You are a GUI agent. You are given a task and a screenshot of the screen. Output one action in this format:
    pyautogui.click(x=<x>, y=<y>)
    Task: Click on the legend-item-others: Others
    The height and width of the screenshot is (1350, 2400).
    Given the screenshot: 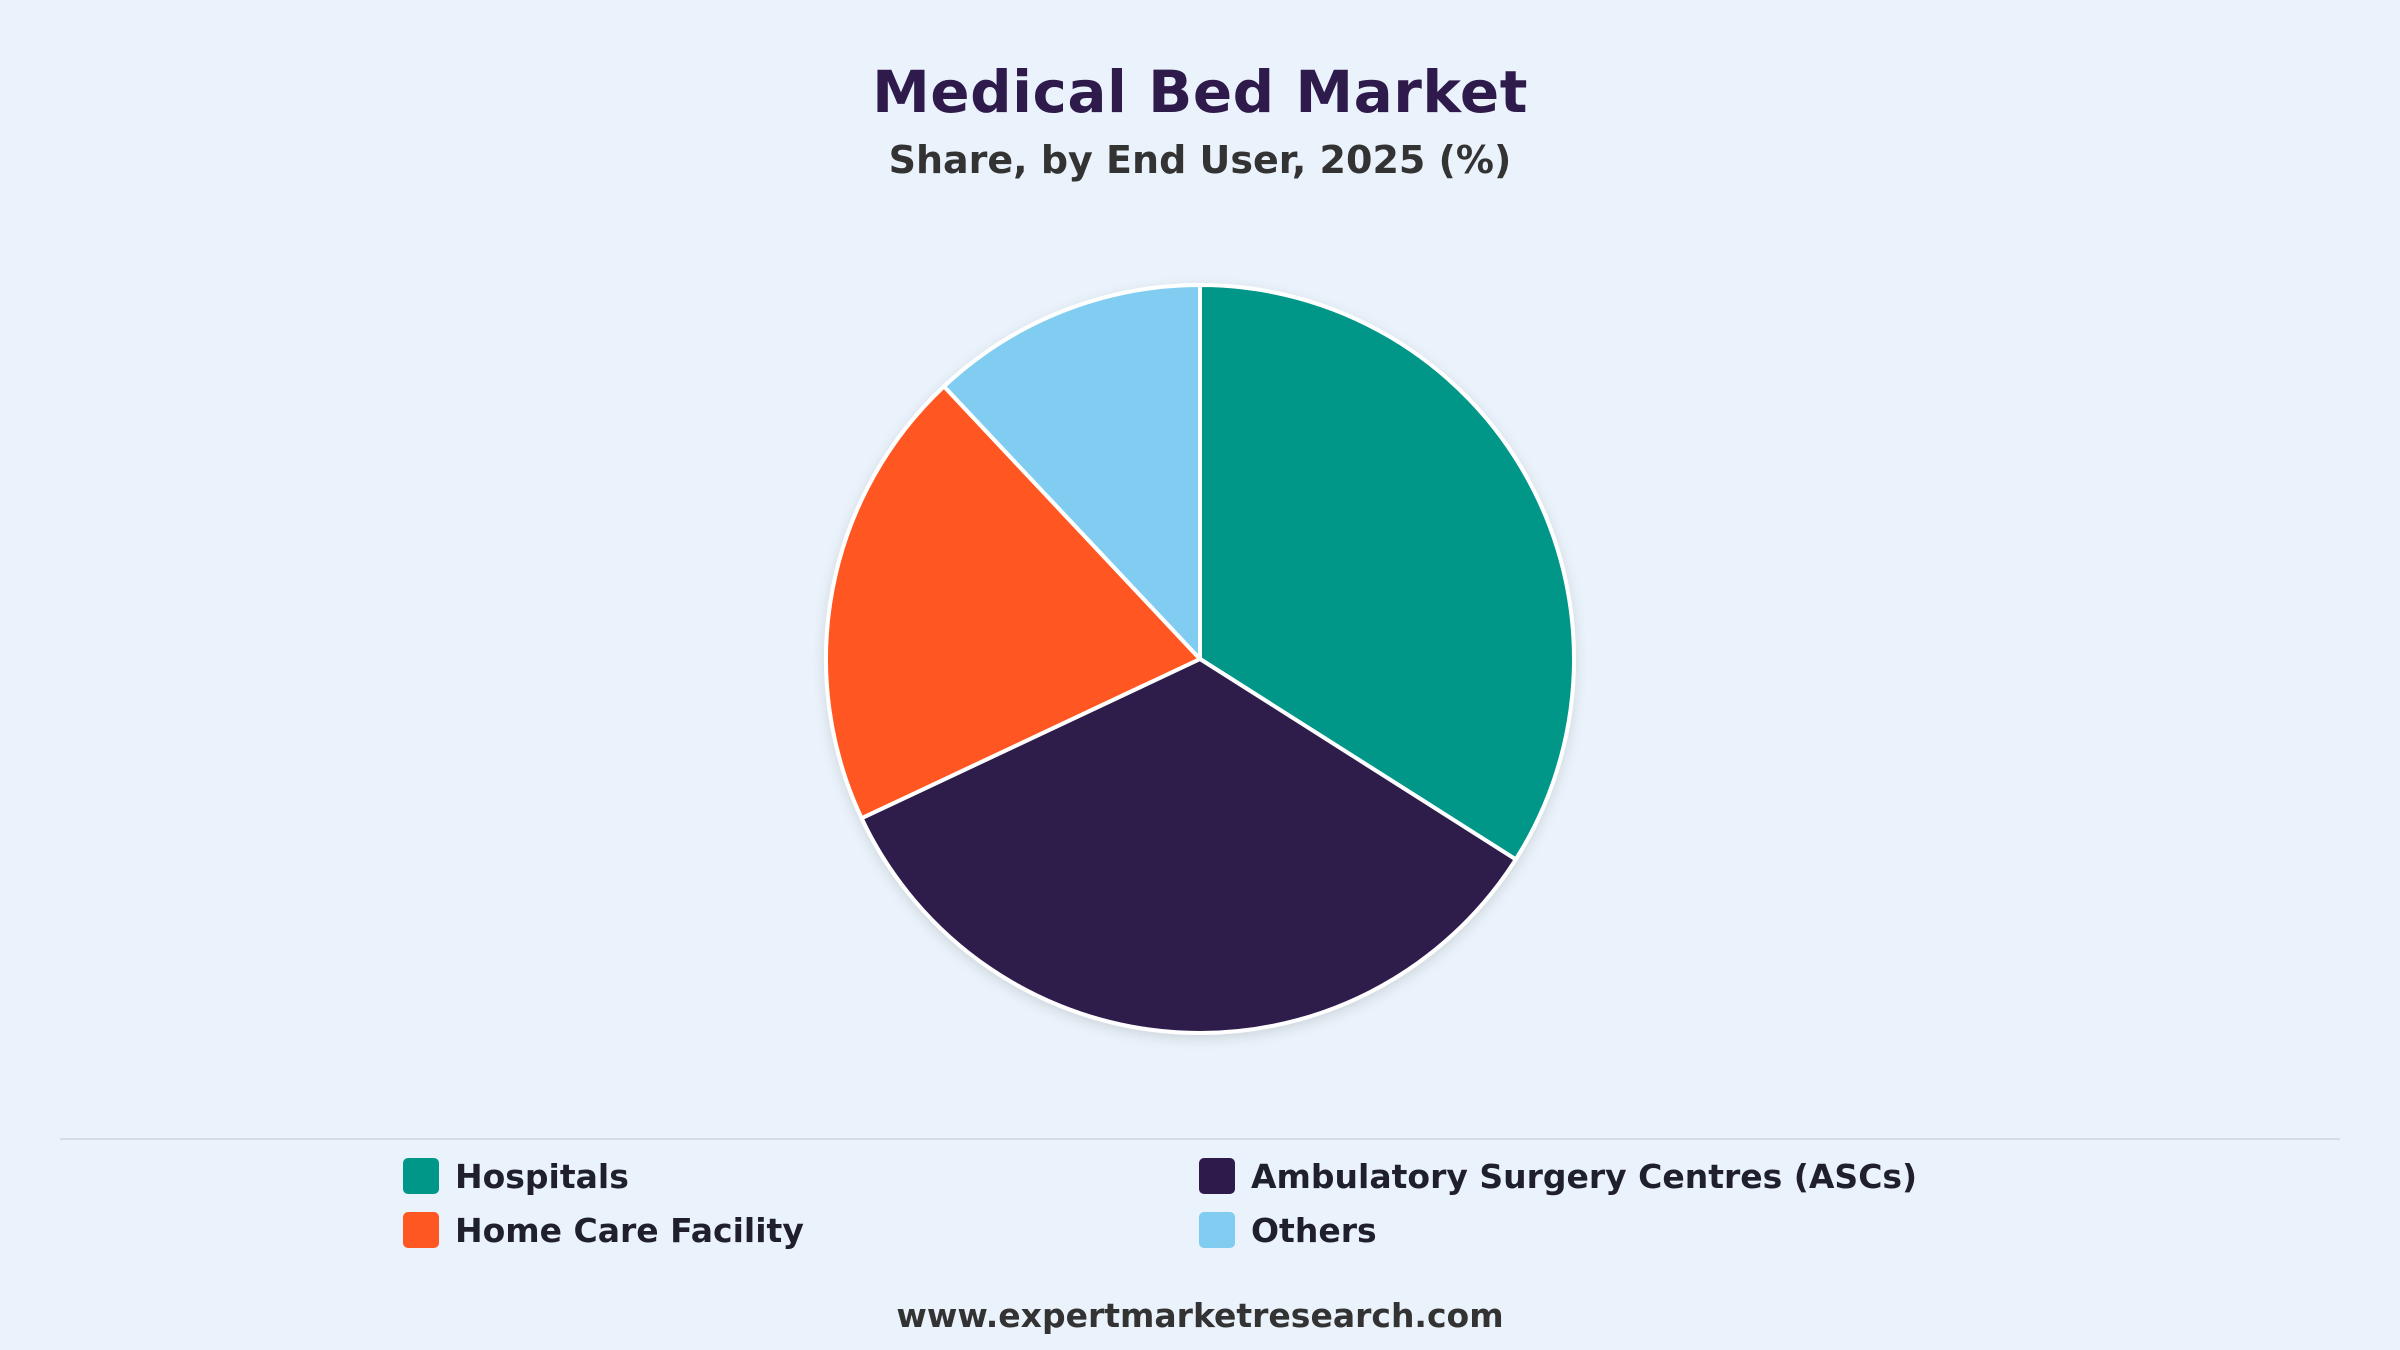 What is the action you would take?
    pyautogui.click(x=1288, y=1230)
    